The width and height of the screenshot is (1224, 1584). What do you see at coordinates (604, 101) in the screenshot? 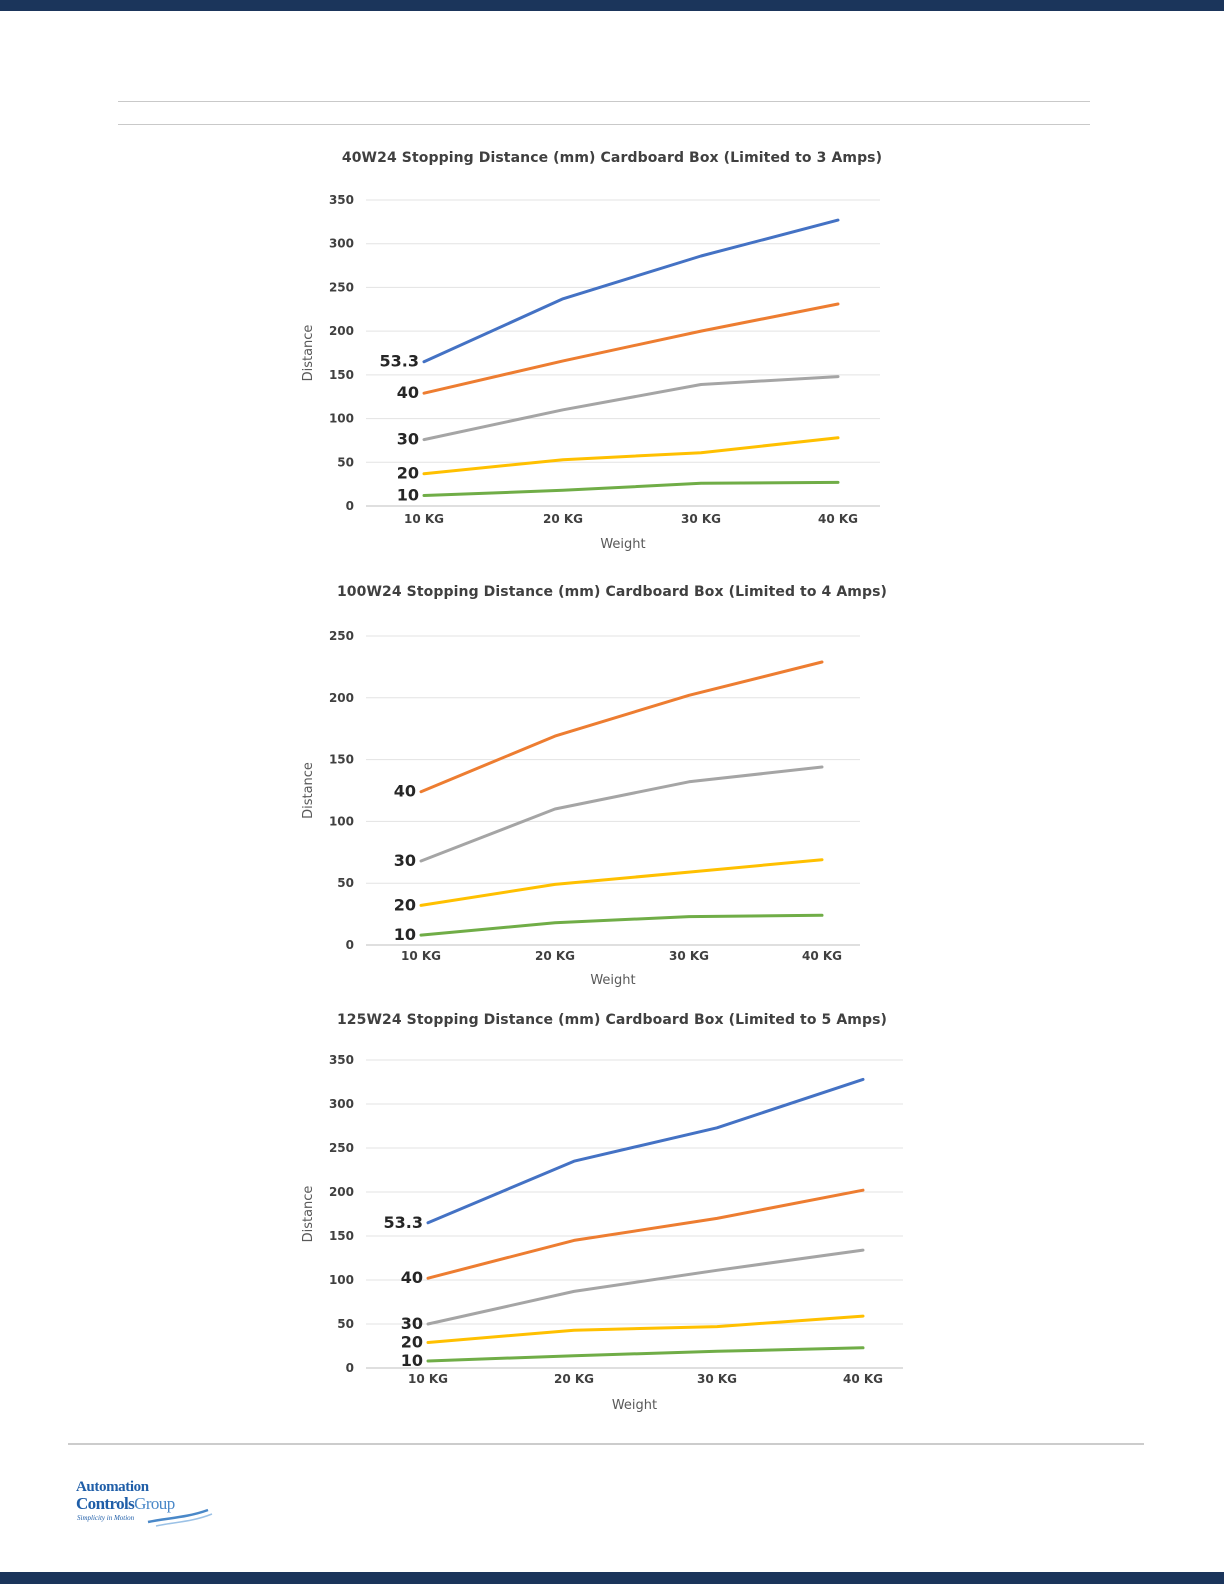
I see `header-rule-top` at bounding box center [604, 101].